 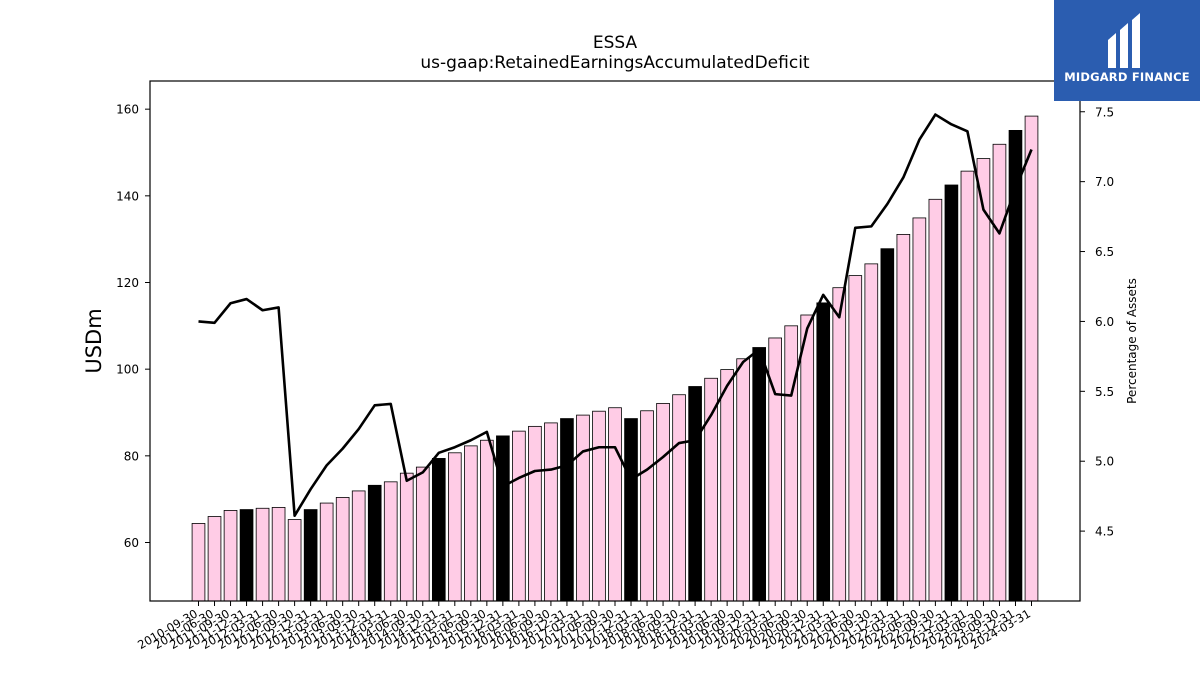 I want to click on right-axis-label: Percentage of Assets, so click(x=1132, y=341).